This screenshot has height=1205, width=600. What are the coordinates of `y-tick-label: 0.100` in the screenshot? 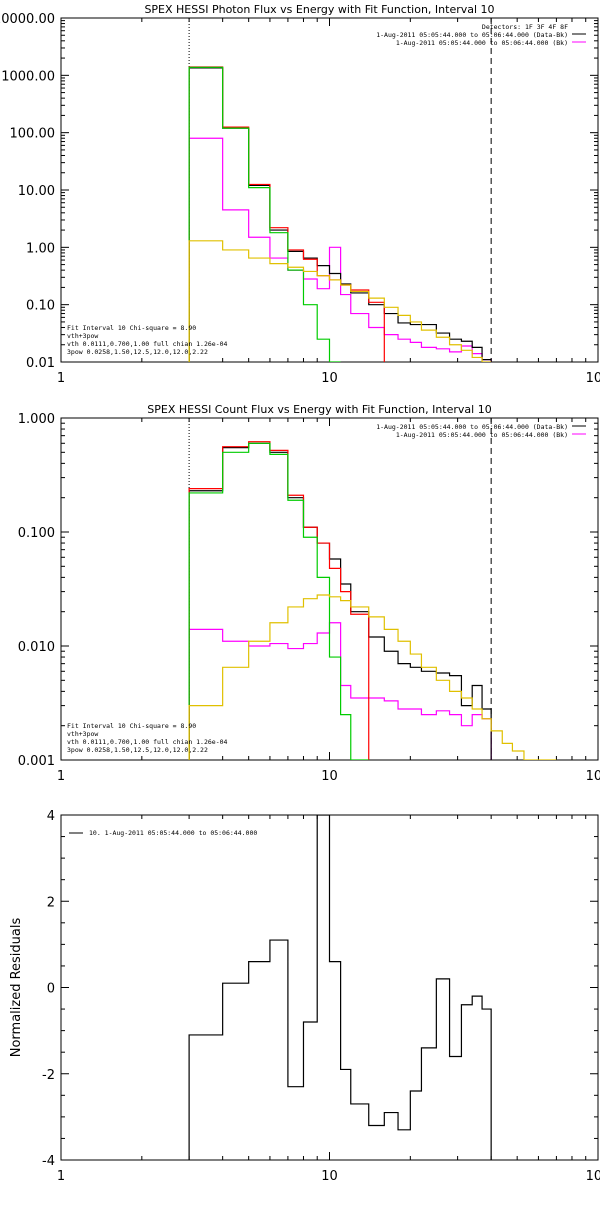 It's located at (36, 533).